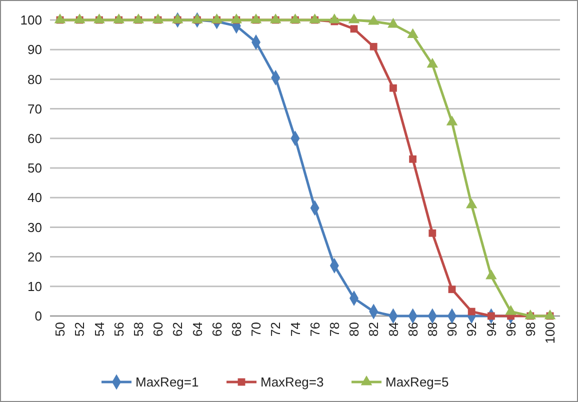 Image resolution: width=578 pixels, height=402 pixels. Describe the element at coordinates (178, 329) in the screenshot. I see `x-tick-label: 62` at that location.